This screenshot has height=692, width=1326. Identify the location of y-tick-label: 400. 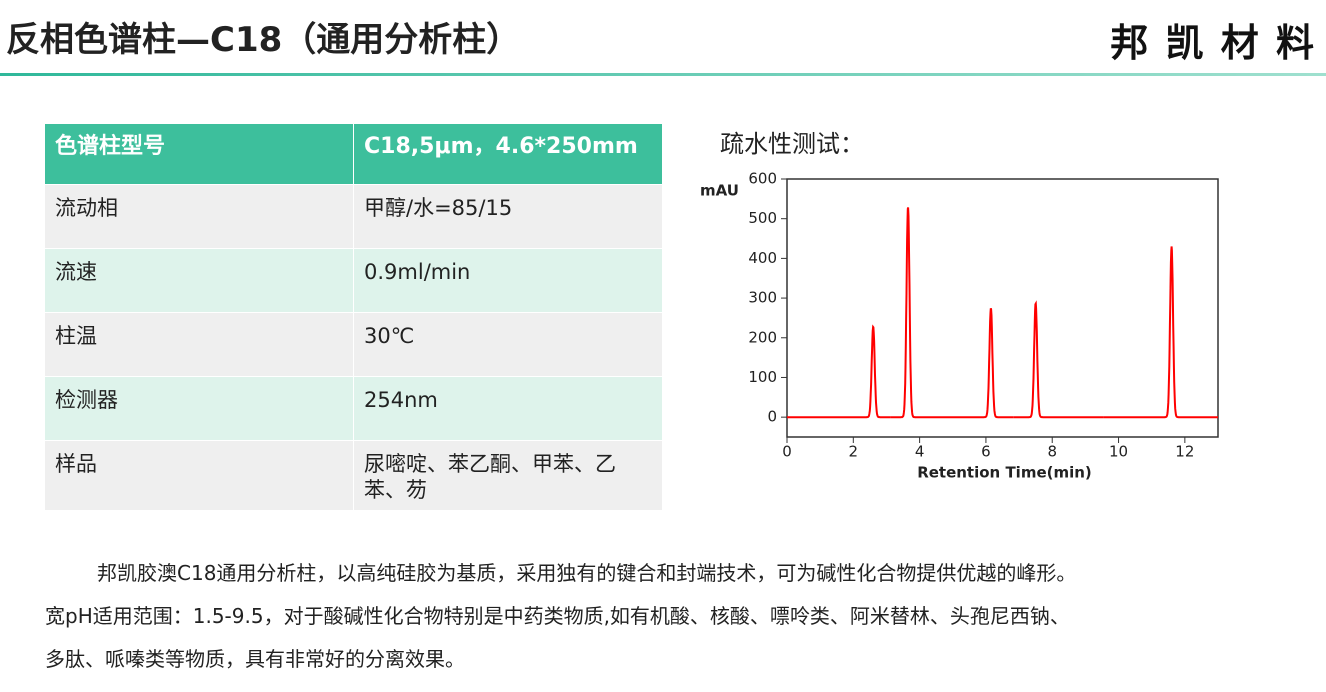
(762, 258).